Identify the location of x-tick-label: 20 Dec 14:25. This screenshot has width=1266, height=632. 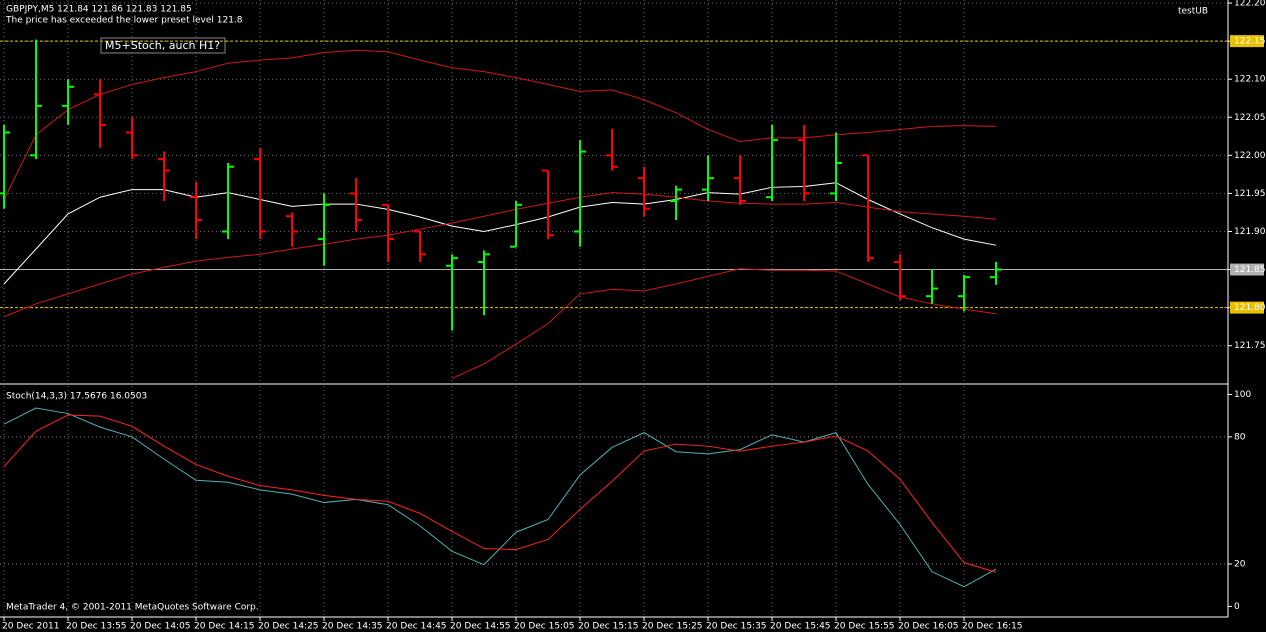
(288, 627).